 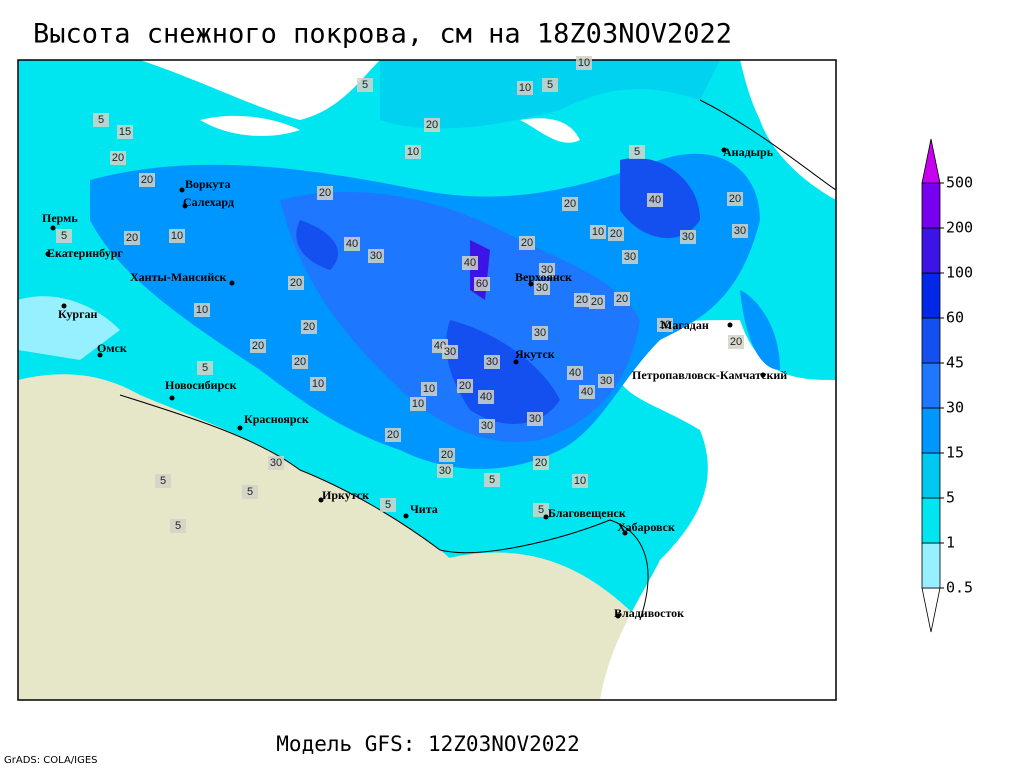 I want to click on city-label: Салехард, so click(x=208, y=202).